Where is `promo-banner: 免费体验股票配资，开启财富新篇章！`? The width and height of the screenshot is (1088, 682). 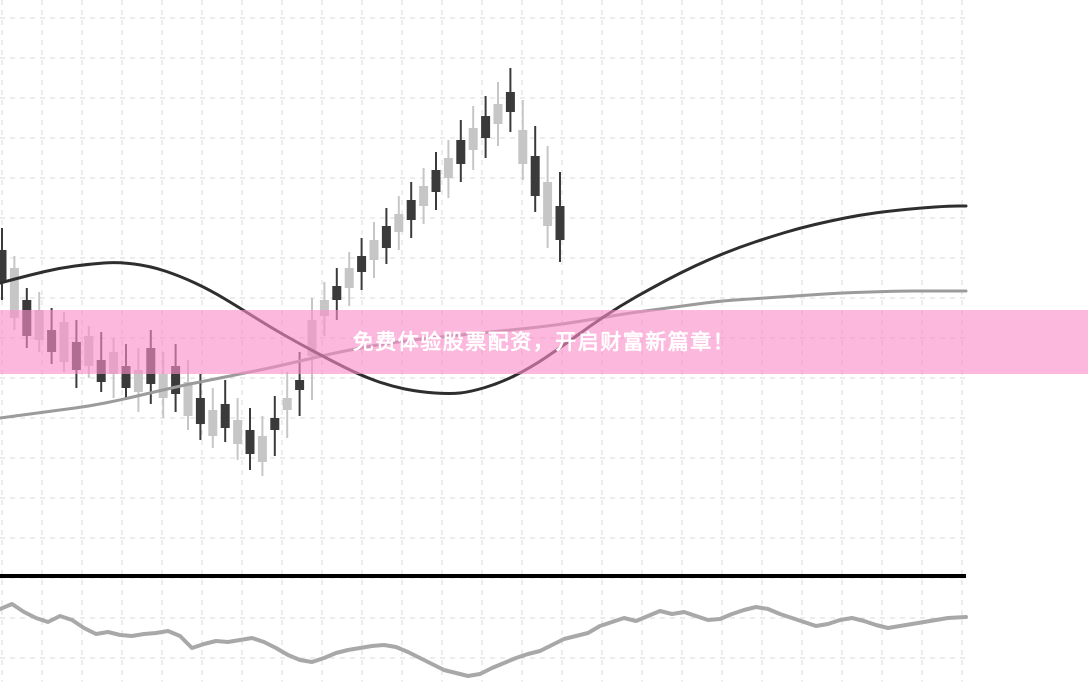
promo-banner: 免费体验股票配资，开启财富新篇章！ is located at coordinates (544, 342).